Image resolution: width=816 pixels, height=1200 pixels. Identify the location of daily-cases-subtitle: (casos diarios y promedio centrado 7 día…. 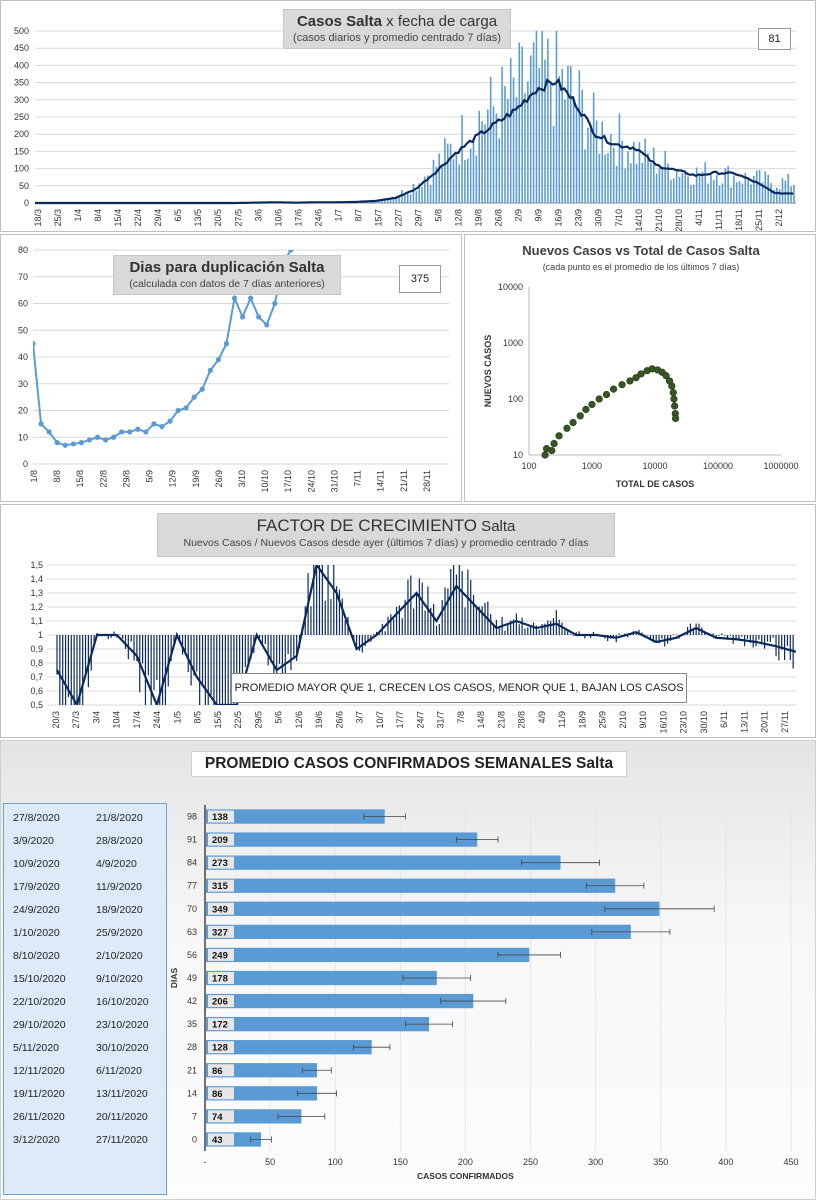
(397, 38).